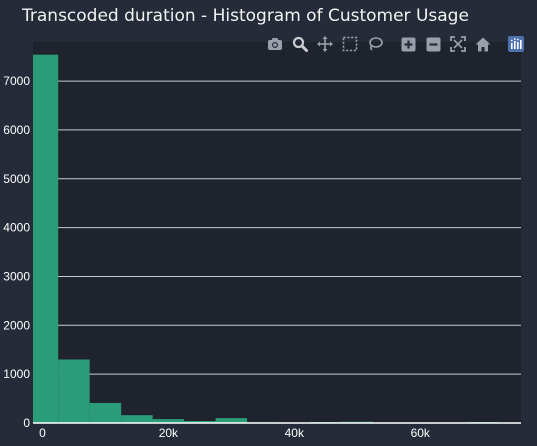 The height and width of the screenshot is (446, 537). Describe the element at coordinates (16, 130) in the screenshot. I see `y-tick-label: 6000` at that location.